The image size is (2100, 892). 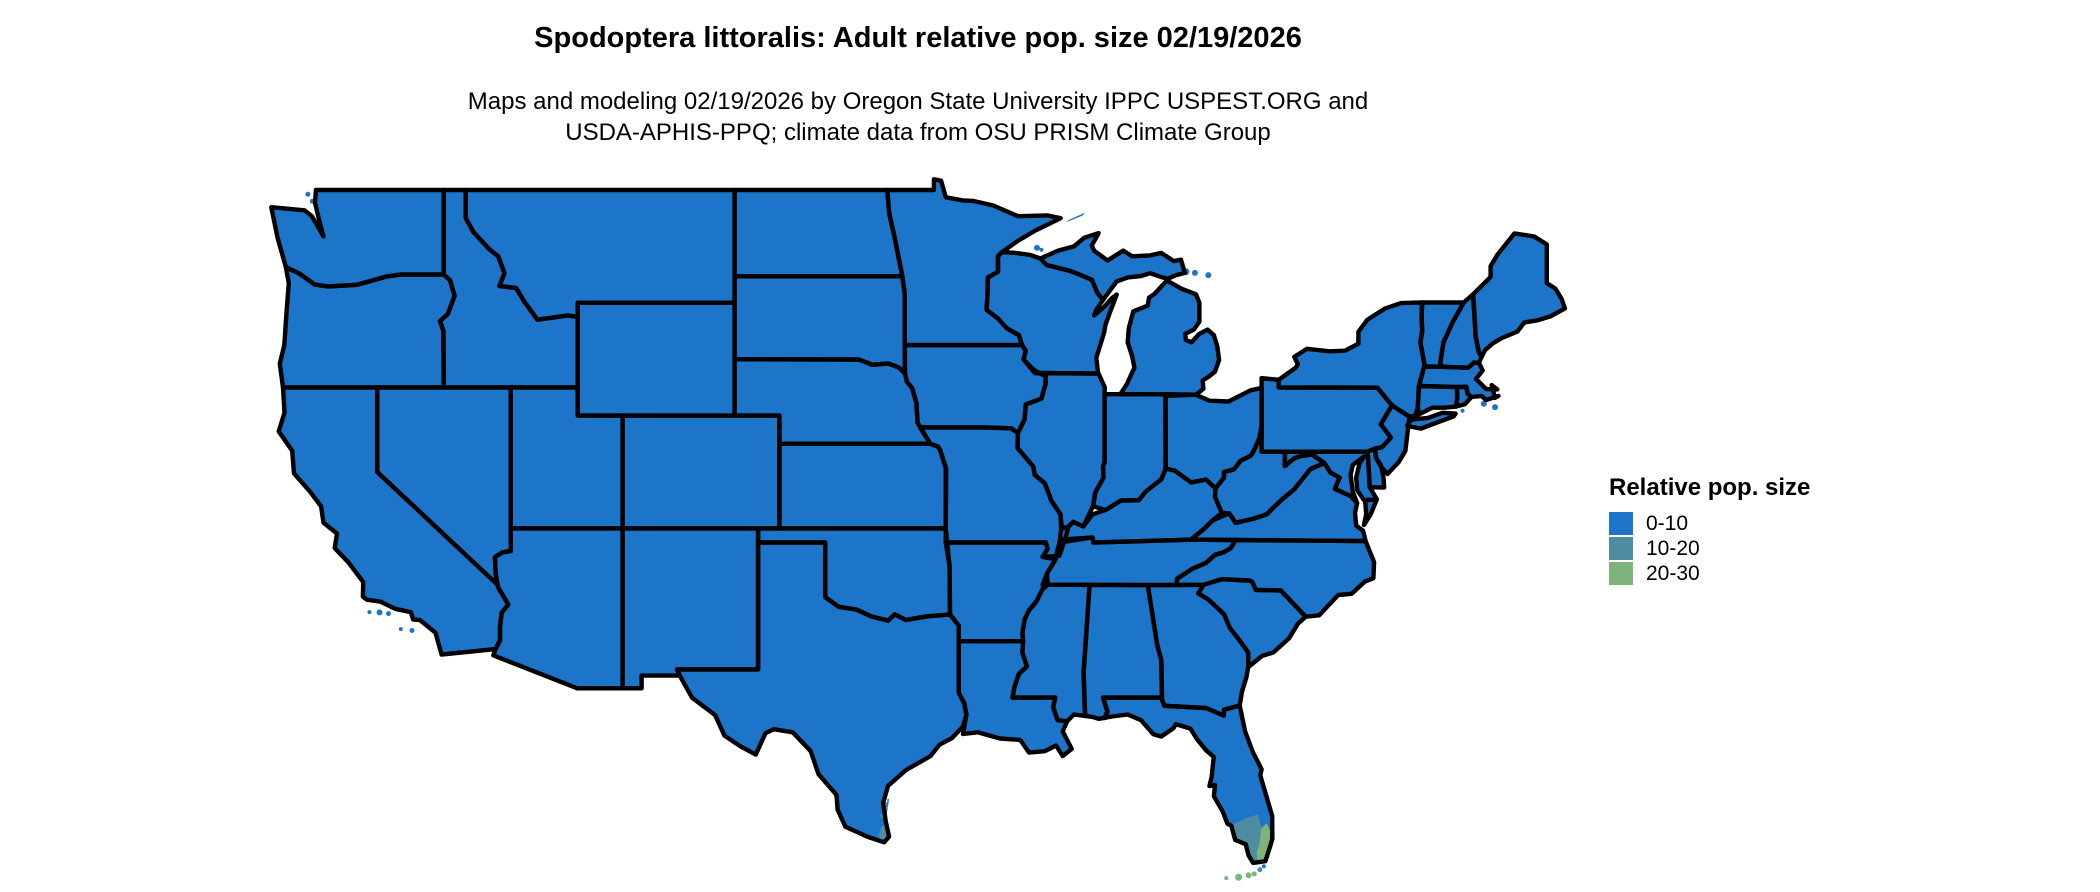 What do you see at coordinates (994, 492) in the screenshot?
I see `state-mo-fill` at bounding box center [994, 492].